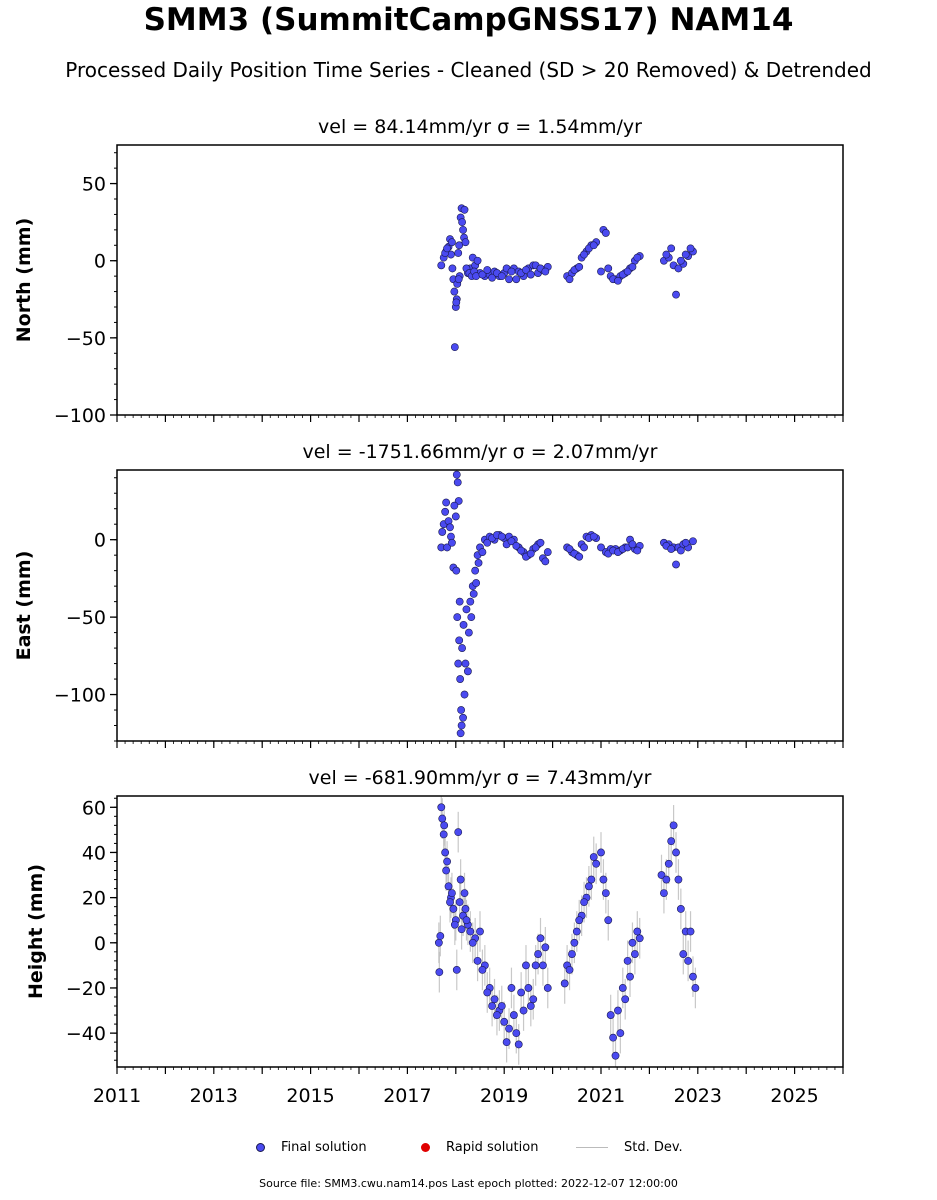  I want to click on y-tick-label: −50, so click(86, 339).